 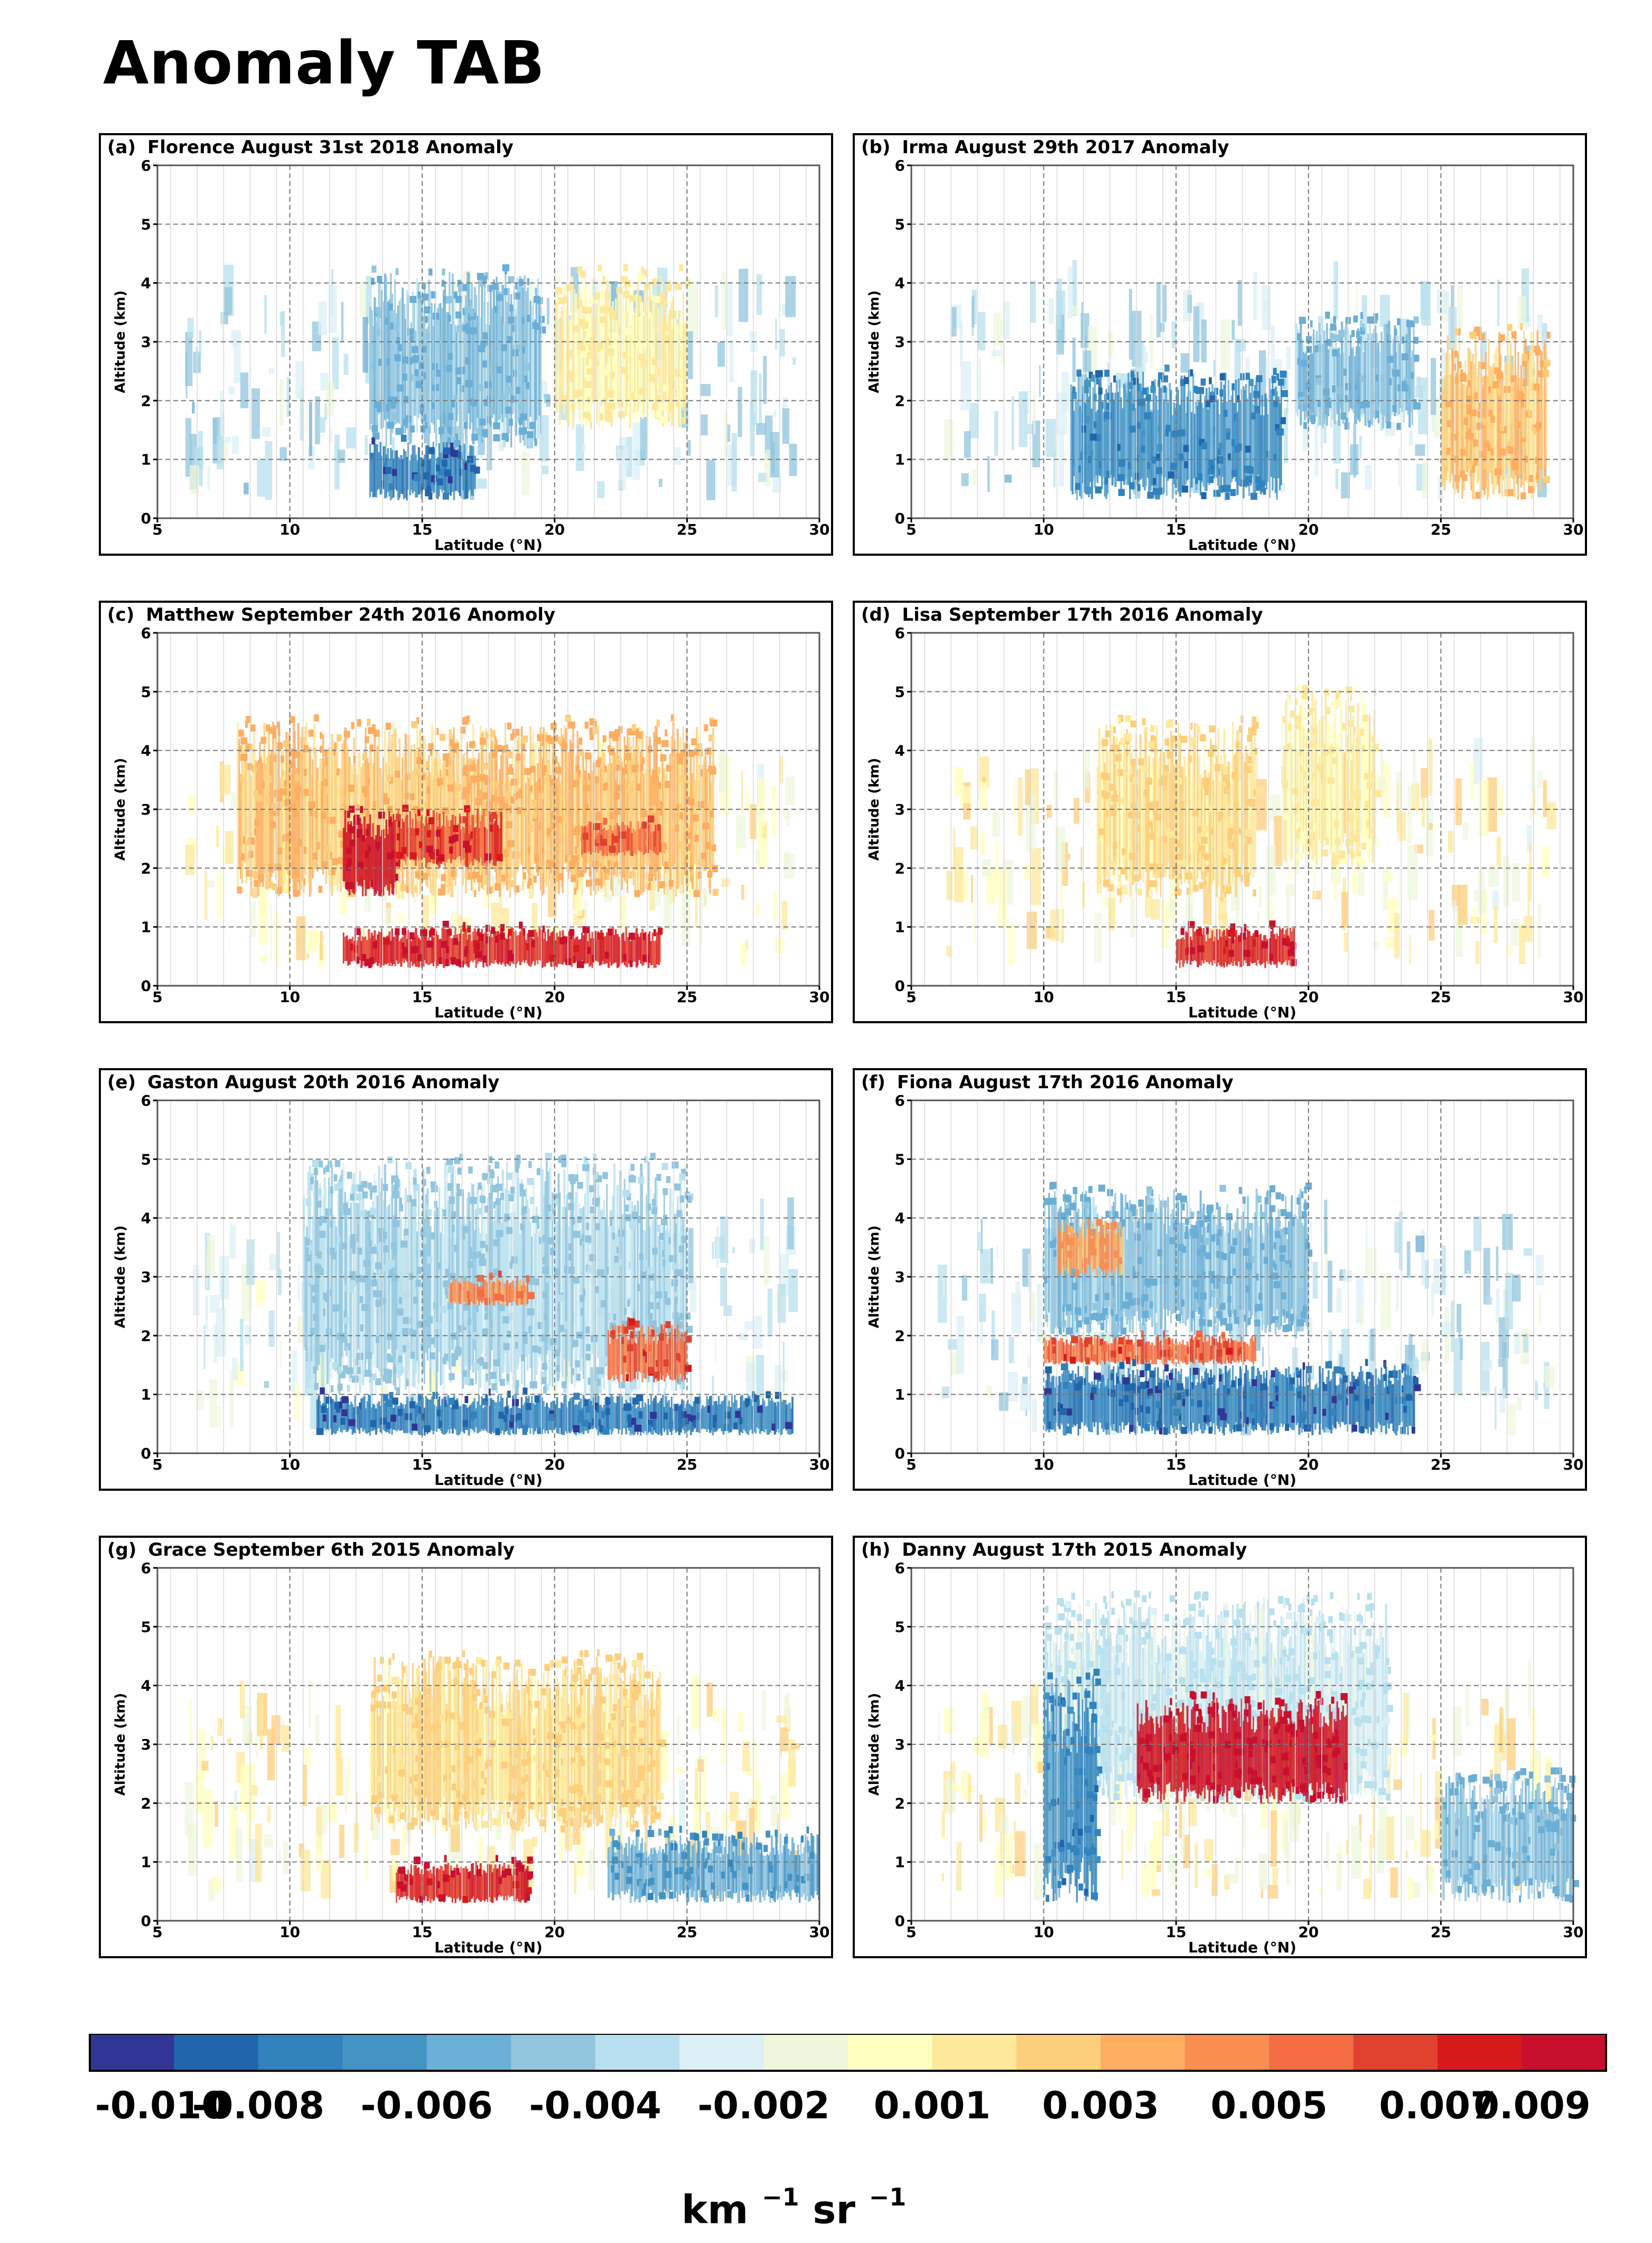 What do you see at coordinates (900, 518) in the screenshot?
I see `y-tick-label: 0` at bounding box center [900, 518].